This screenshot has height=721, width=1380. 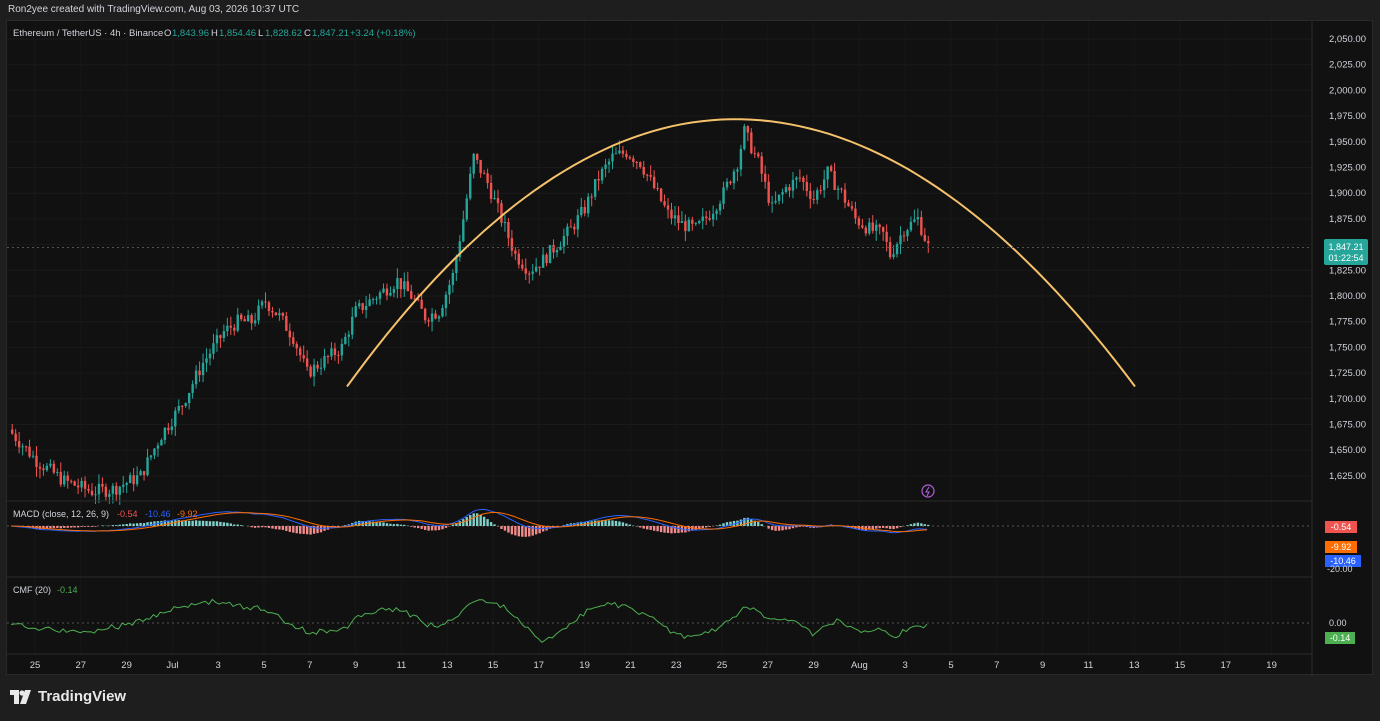 What do you see at coordinates (928, 491) in the screenshot?
I see `alert-bolt-icon` at bounding box center [928, 491].